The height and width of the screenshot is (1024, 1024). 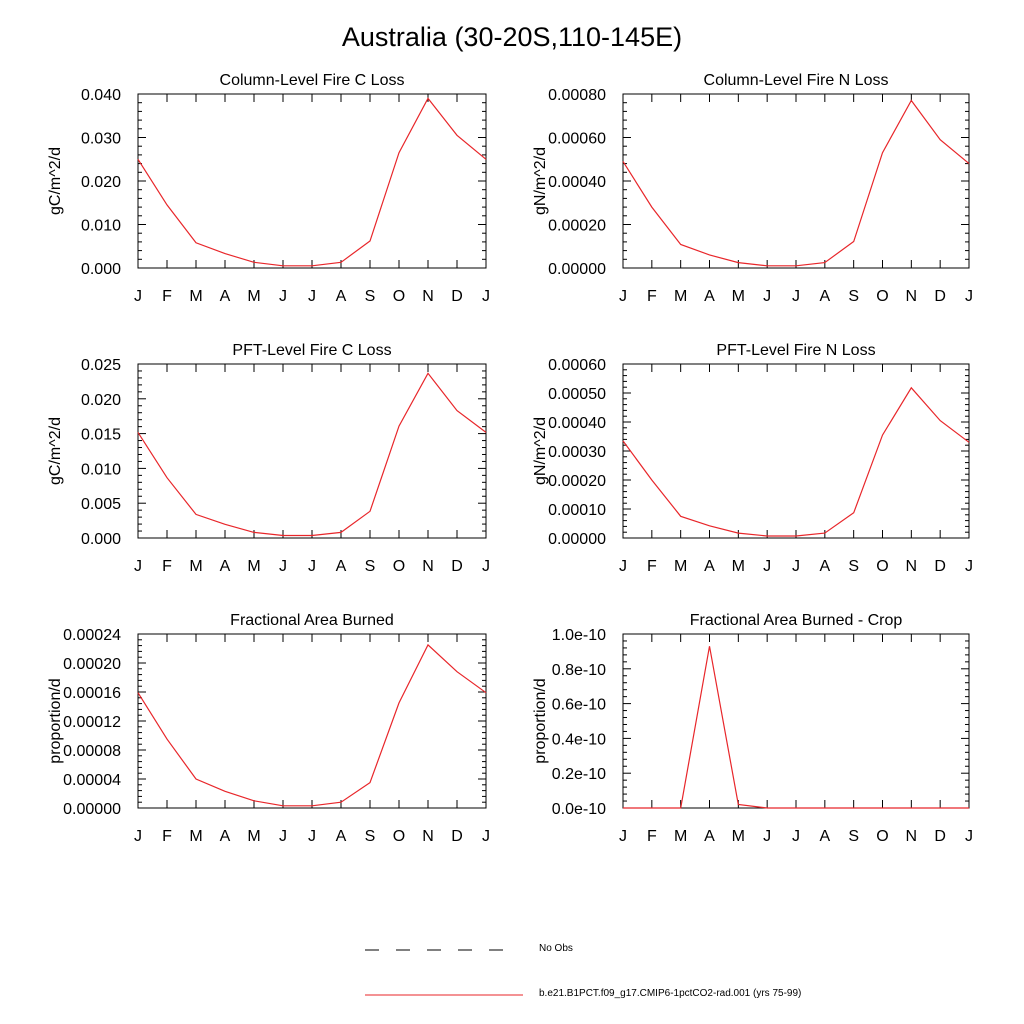 I want to click on y-tick-label: 0.00008, so click(x=92, y=751).